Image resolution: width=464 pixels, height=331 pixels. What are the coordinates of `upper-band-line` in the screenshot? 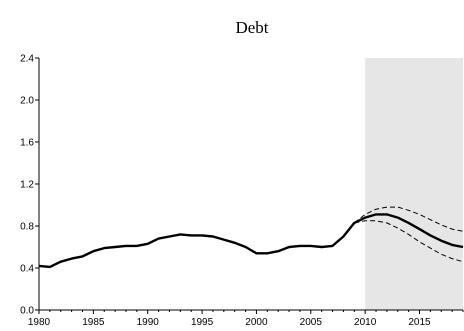 It's located at (408, 219).